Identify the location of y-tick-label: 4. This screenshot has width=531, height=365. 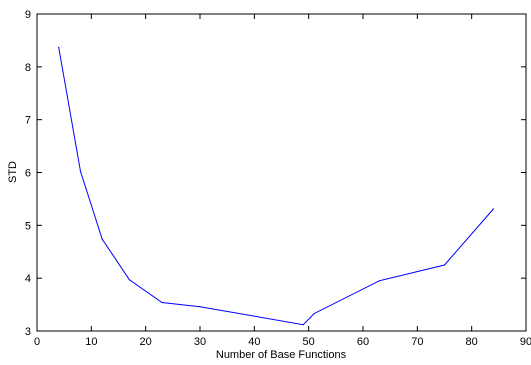
(28, 279).